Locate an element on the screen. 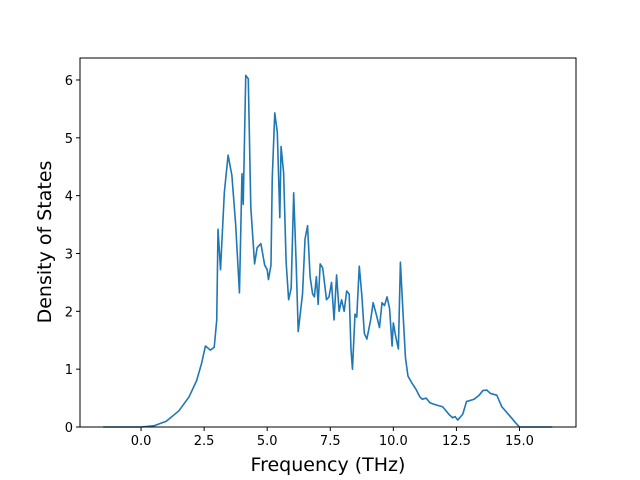  y-tick-label: 2 is located at coordinates (69, 312).